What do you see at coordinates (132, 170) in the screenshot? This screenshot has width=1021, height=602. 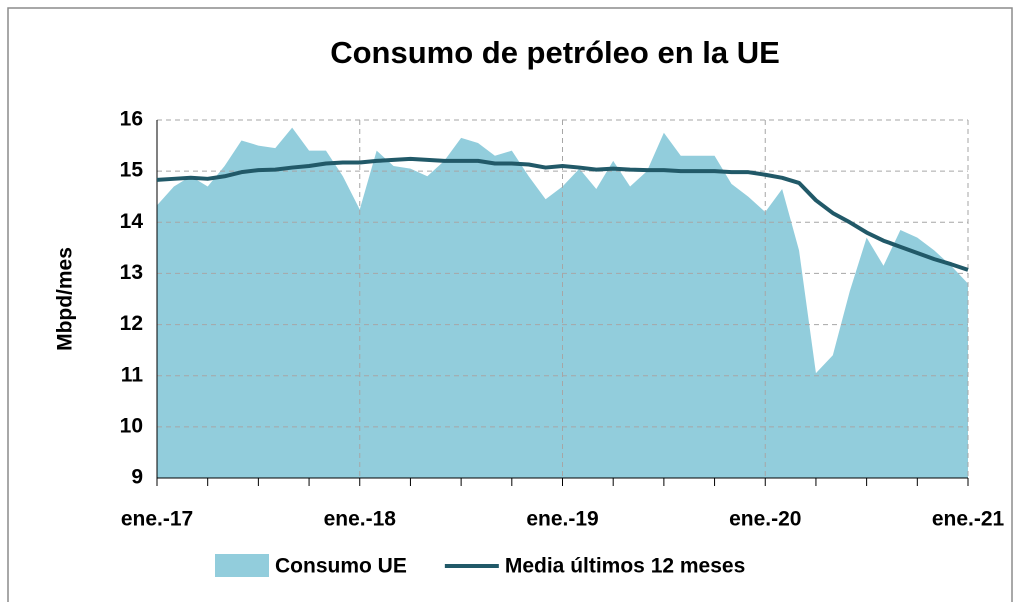 I see `y-tick-label: 15` at bounding box center [132, 170].